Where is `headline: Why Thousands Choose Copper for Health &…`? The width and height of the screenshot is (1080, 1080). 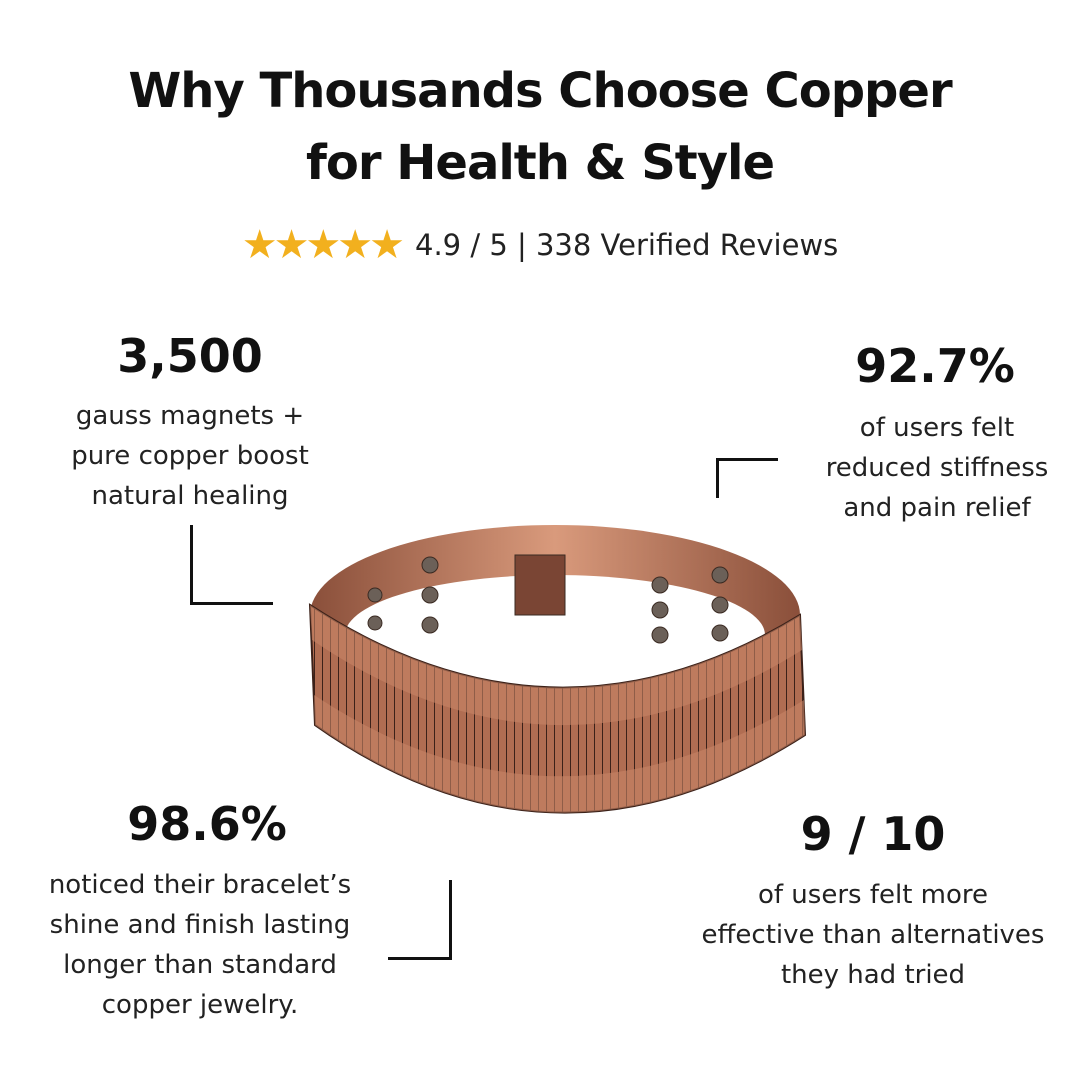
headline: Why Thousands Choose Copper for Health &… is located at coordinates (540, 127).